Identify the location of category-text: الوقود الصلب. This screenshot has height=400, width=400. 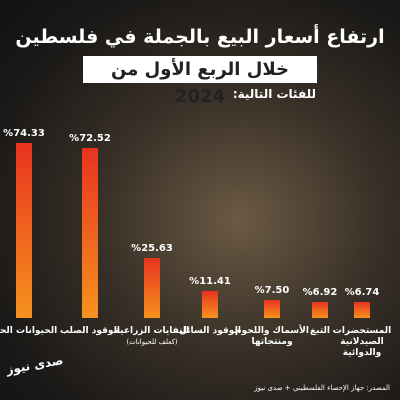
(90, 331).